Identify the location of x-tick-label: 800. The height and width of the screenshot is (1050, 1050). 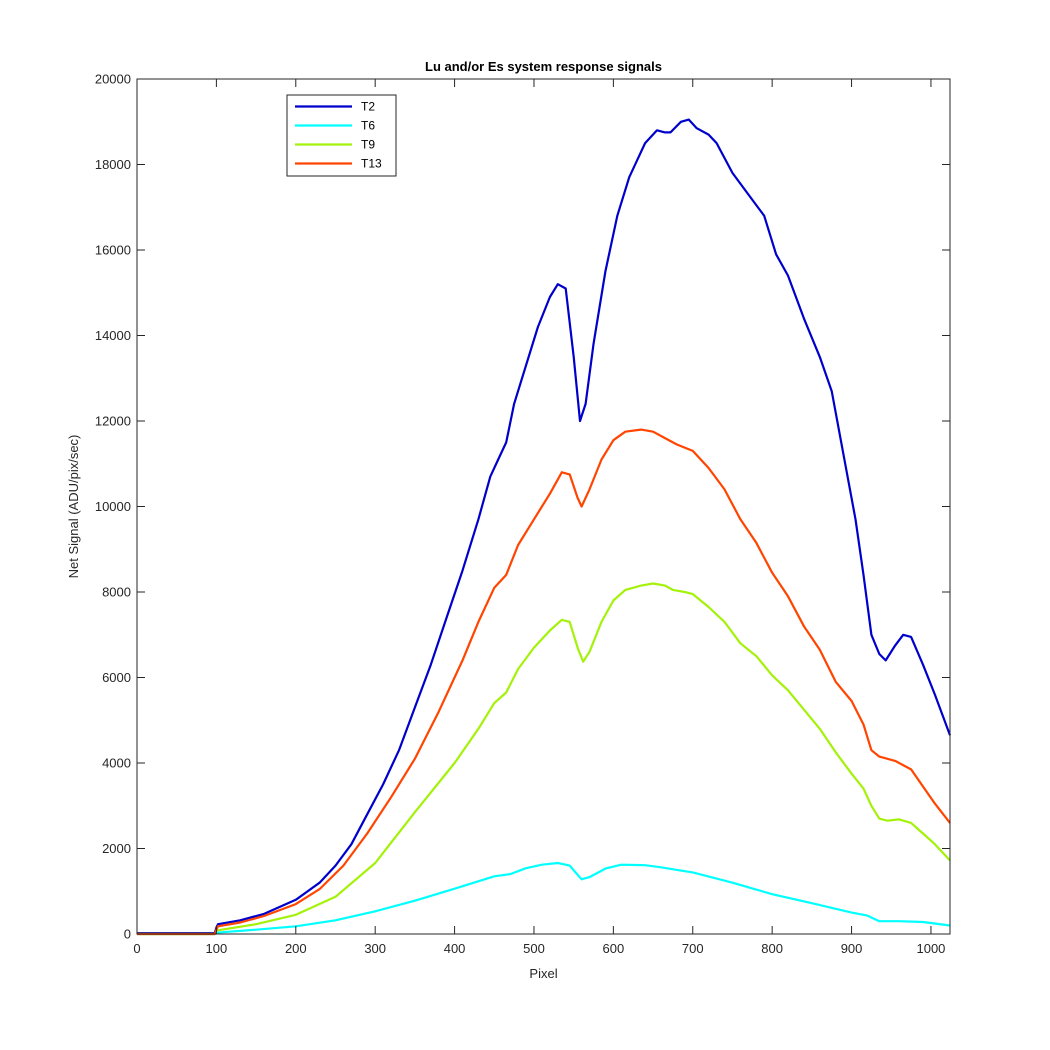
(772, 948).